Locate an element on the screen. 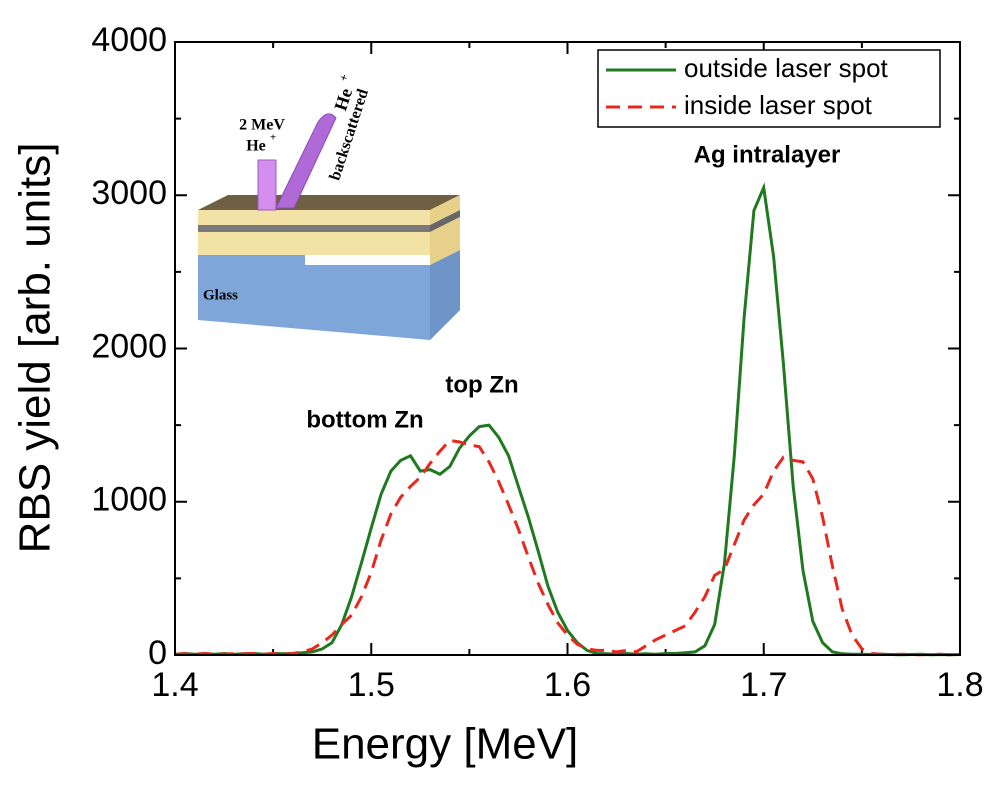  legend-label: inside laser spot is located at coordinates (778, 105).